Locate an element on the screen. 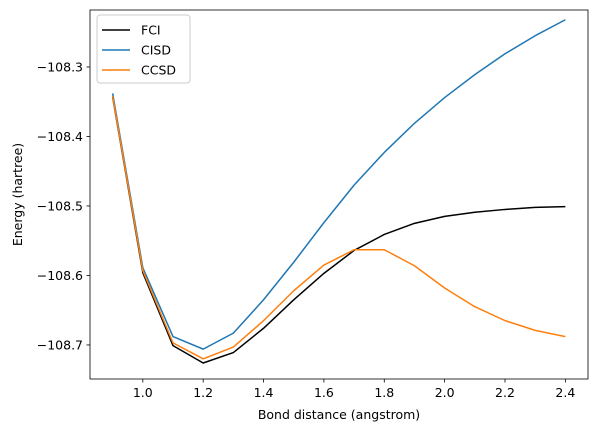  x-tick-label: 1.6 is located at coordinates (324, 392).